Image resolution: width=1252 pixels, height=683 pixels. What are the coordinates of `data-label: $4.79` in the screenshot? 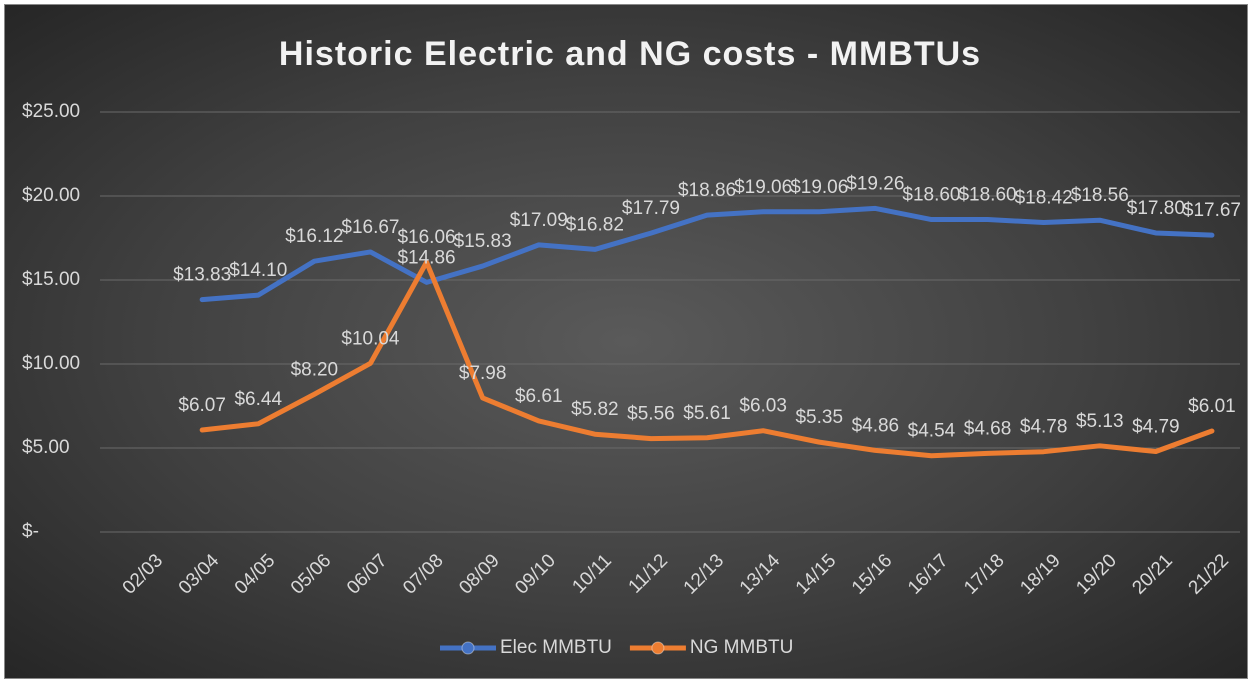 It's located at (1156, 427).